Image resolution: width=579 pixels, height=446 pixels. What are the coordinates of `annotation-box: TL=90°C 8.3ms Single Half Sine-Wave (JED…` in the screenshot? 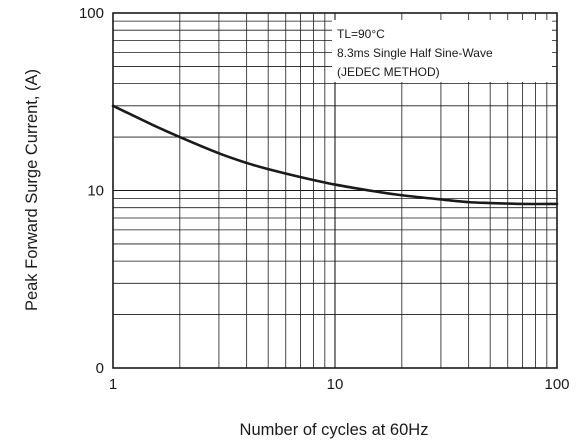 It's located at (442, 51).